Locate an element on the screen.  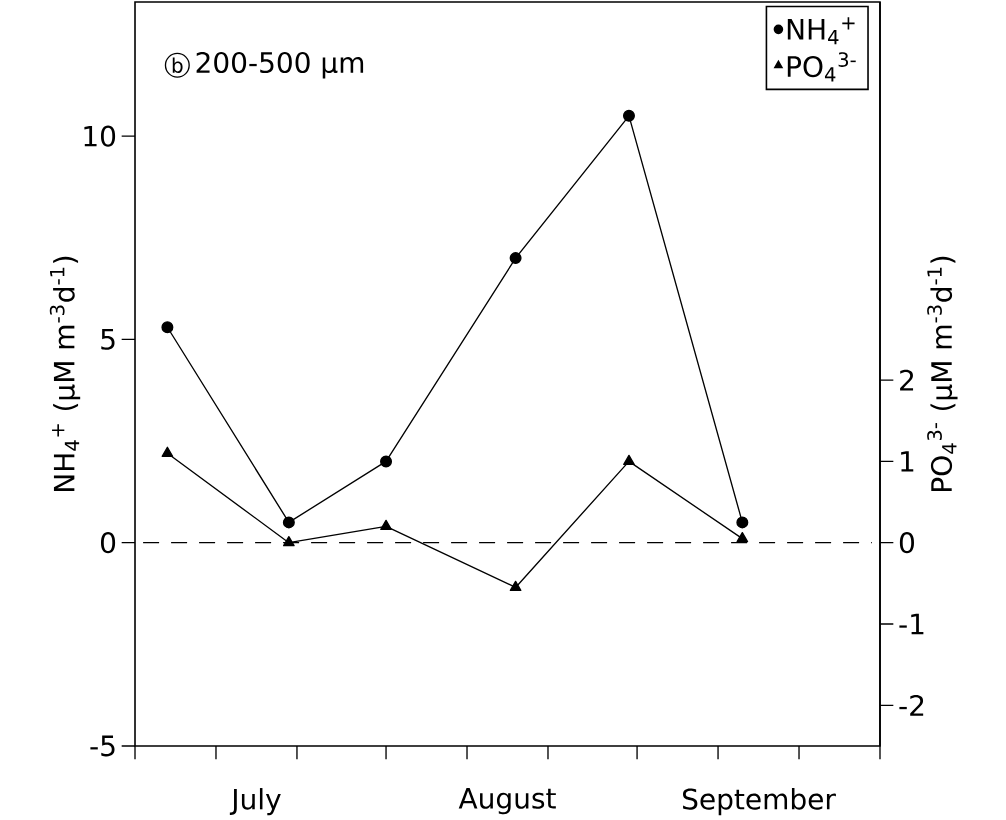
legend-label: NH$_{4}$+ is located at coordinates (821, 31).